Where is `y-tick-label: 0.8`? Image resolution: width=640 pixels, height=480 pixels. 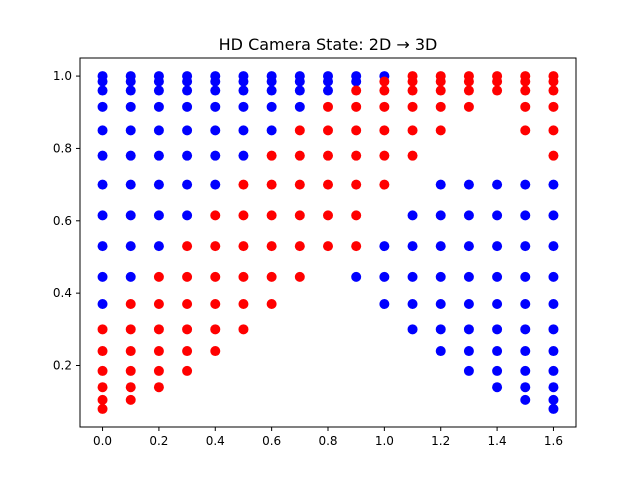
y-tick-label: 0.8 is located at coordinates (62, 148).